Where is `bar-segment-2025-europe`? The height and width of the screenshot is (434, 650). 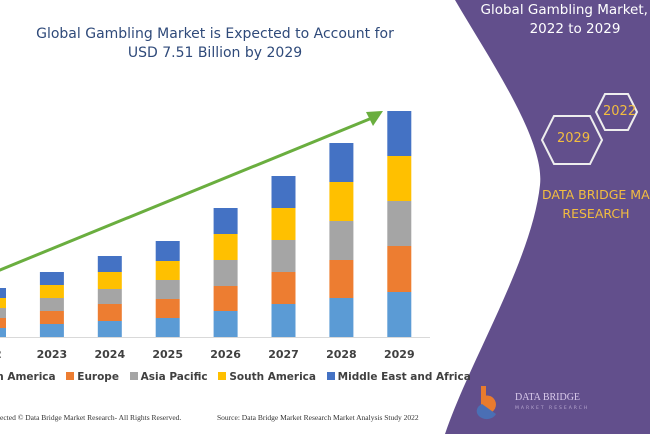
bar-segment-2025-europe is located at coordinates (167, 308).